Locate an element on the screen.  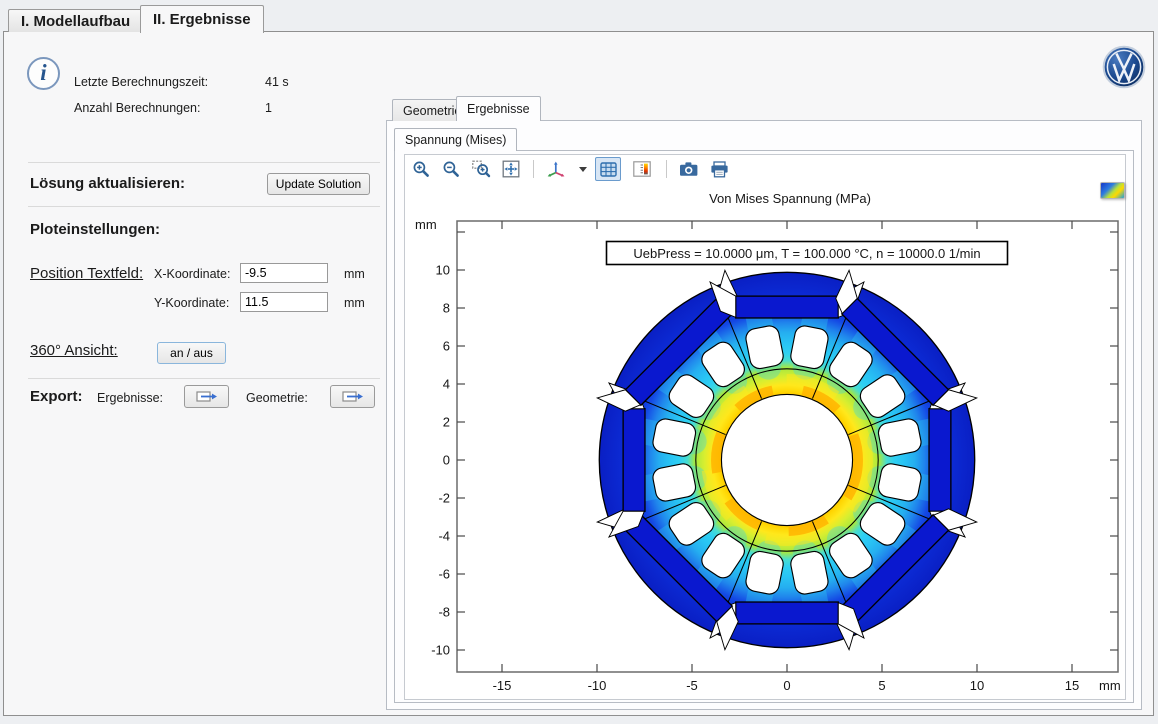
plot-settings-heading: Ploteinstellungen: is located at coordinates (95, 229).